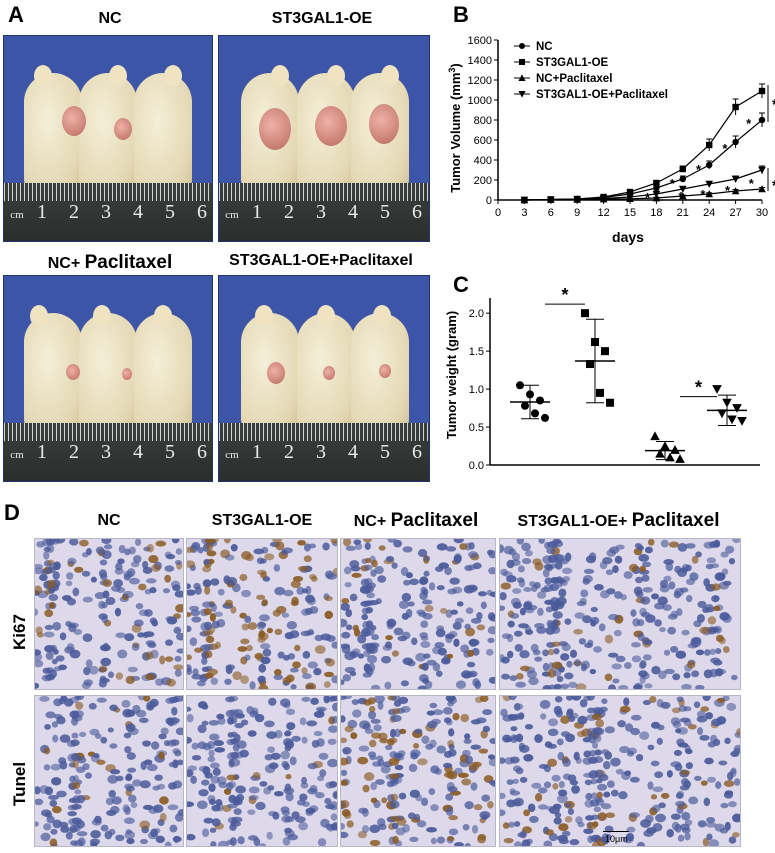 This screenshot has height=853, width=775. What do you see at coordinates (262, 520) in the screenshot?
I see `ihc-column-title-st3gal1-oe: ST3GAL1-OE` at bounding box center [262, 520].